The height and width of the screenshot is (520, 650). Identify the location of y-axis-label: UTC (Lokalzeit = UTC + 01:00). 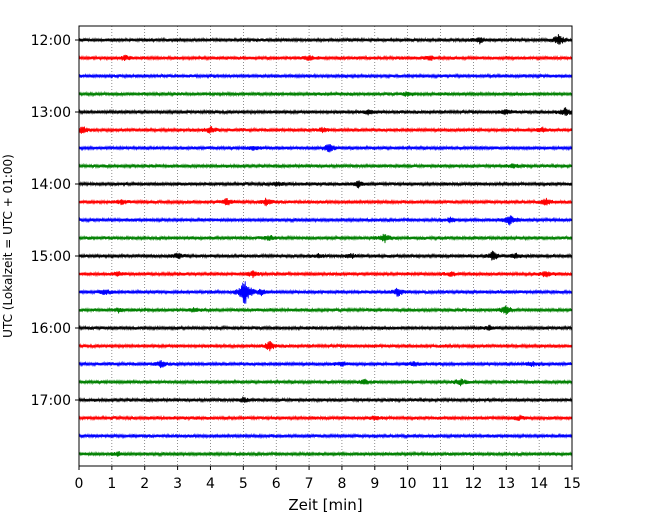
(8, 246).